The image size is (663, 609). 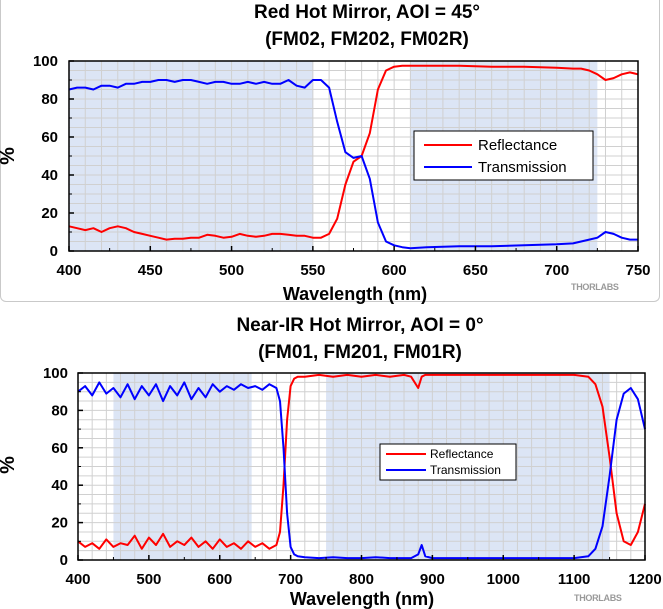 I want to click on x-tick-label: 650, so click(x=475, y=270).